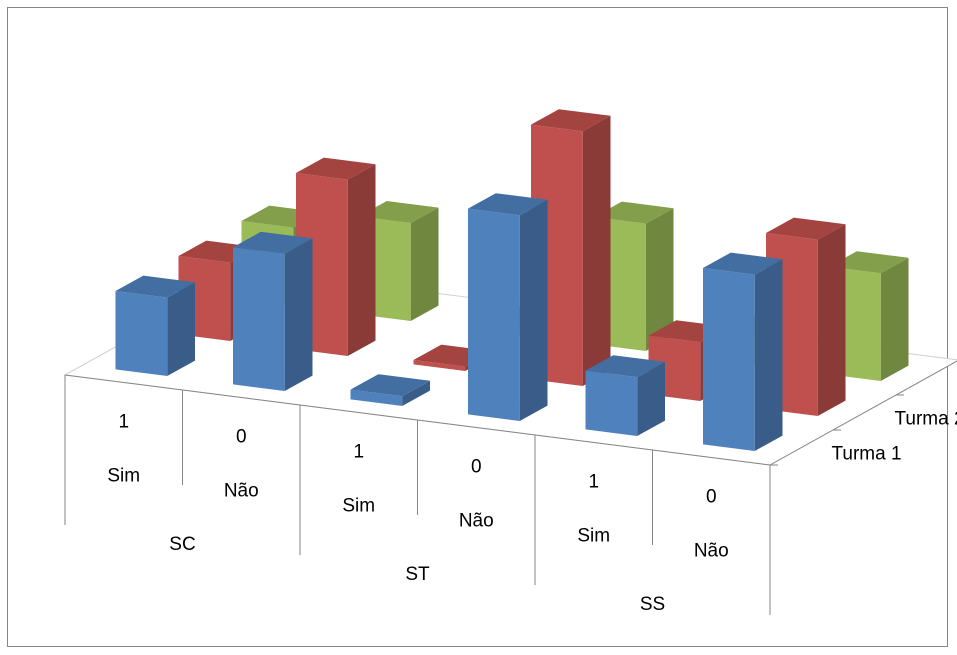  Describe the element at coordinates (182, 544) in the screenshot. I see `category-group-label: SC` at that location.